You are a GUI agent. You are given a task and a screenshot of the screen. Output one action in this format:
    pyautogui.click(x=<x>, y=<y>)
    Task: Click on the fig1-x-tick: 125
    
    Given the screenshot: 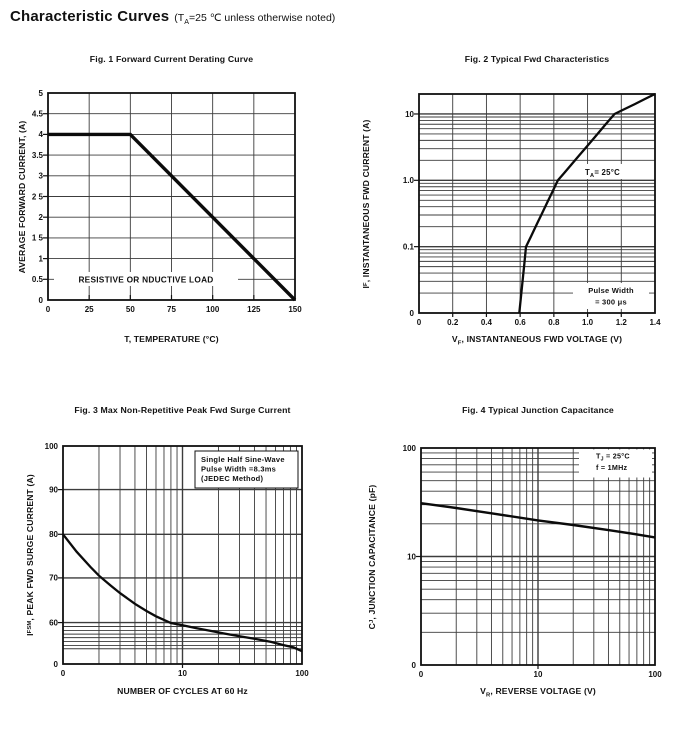 What is the action you would take?
    pyautogui.click(x=254, y=309)
    